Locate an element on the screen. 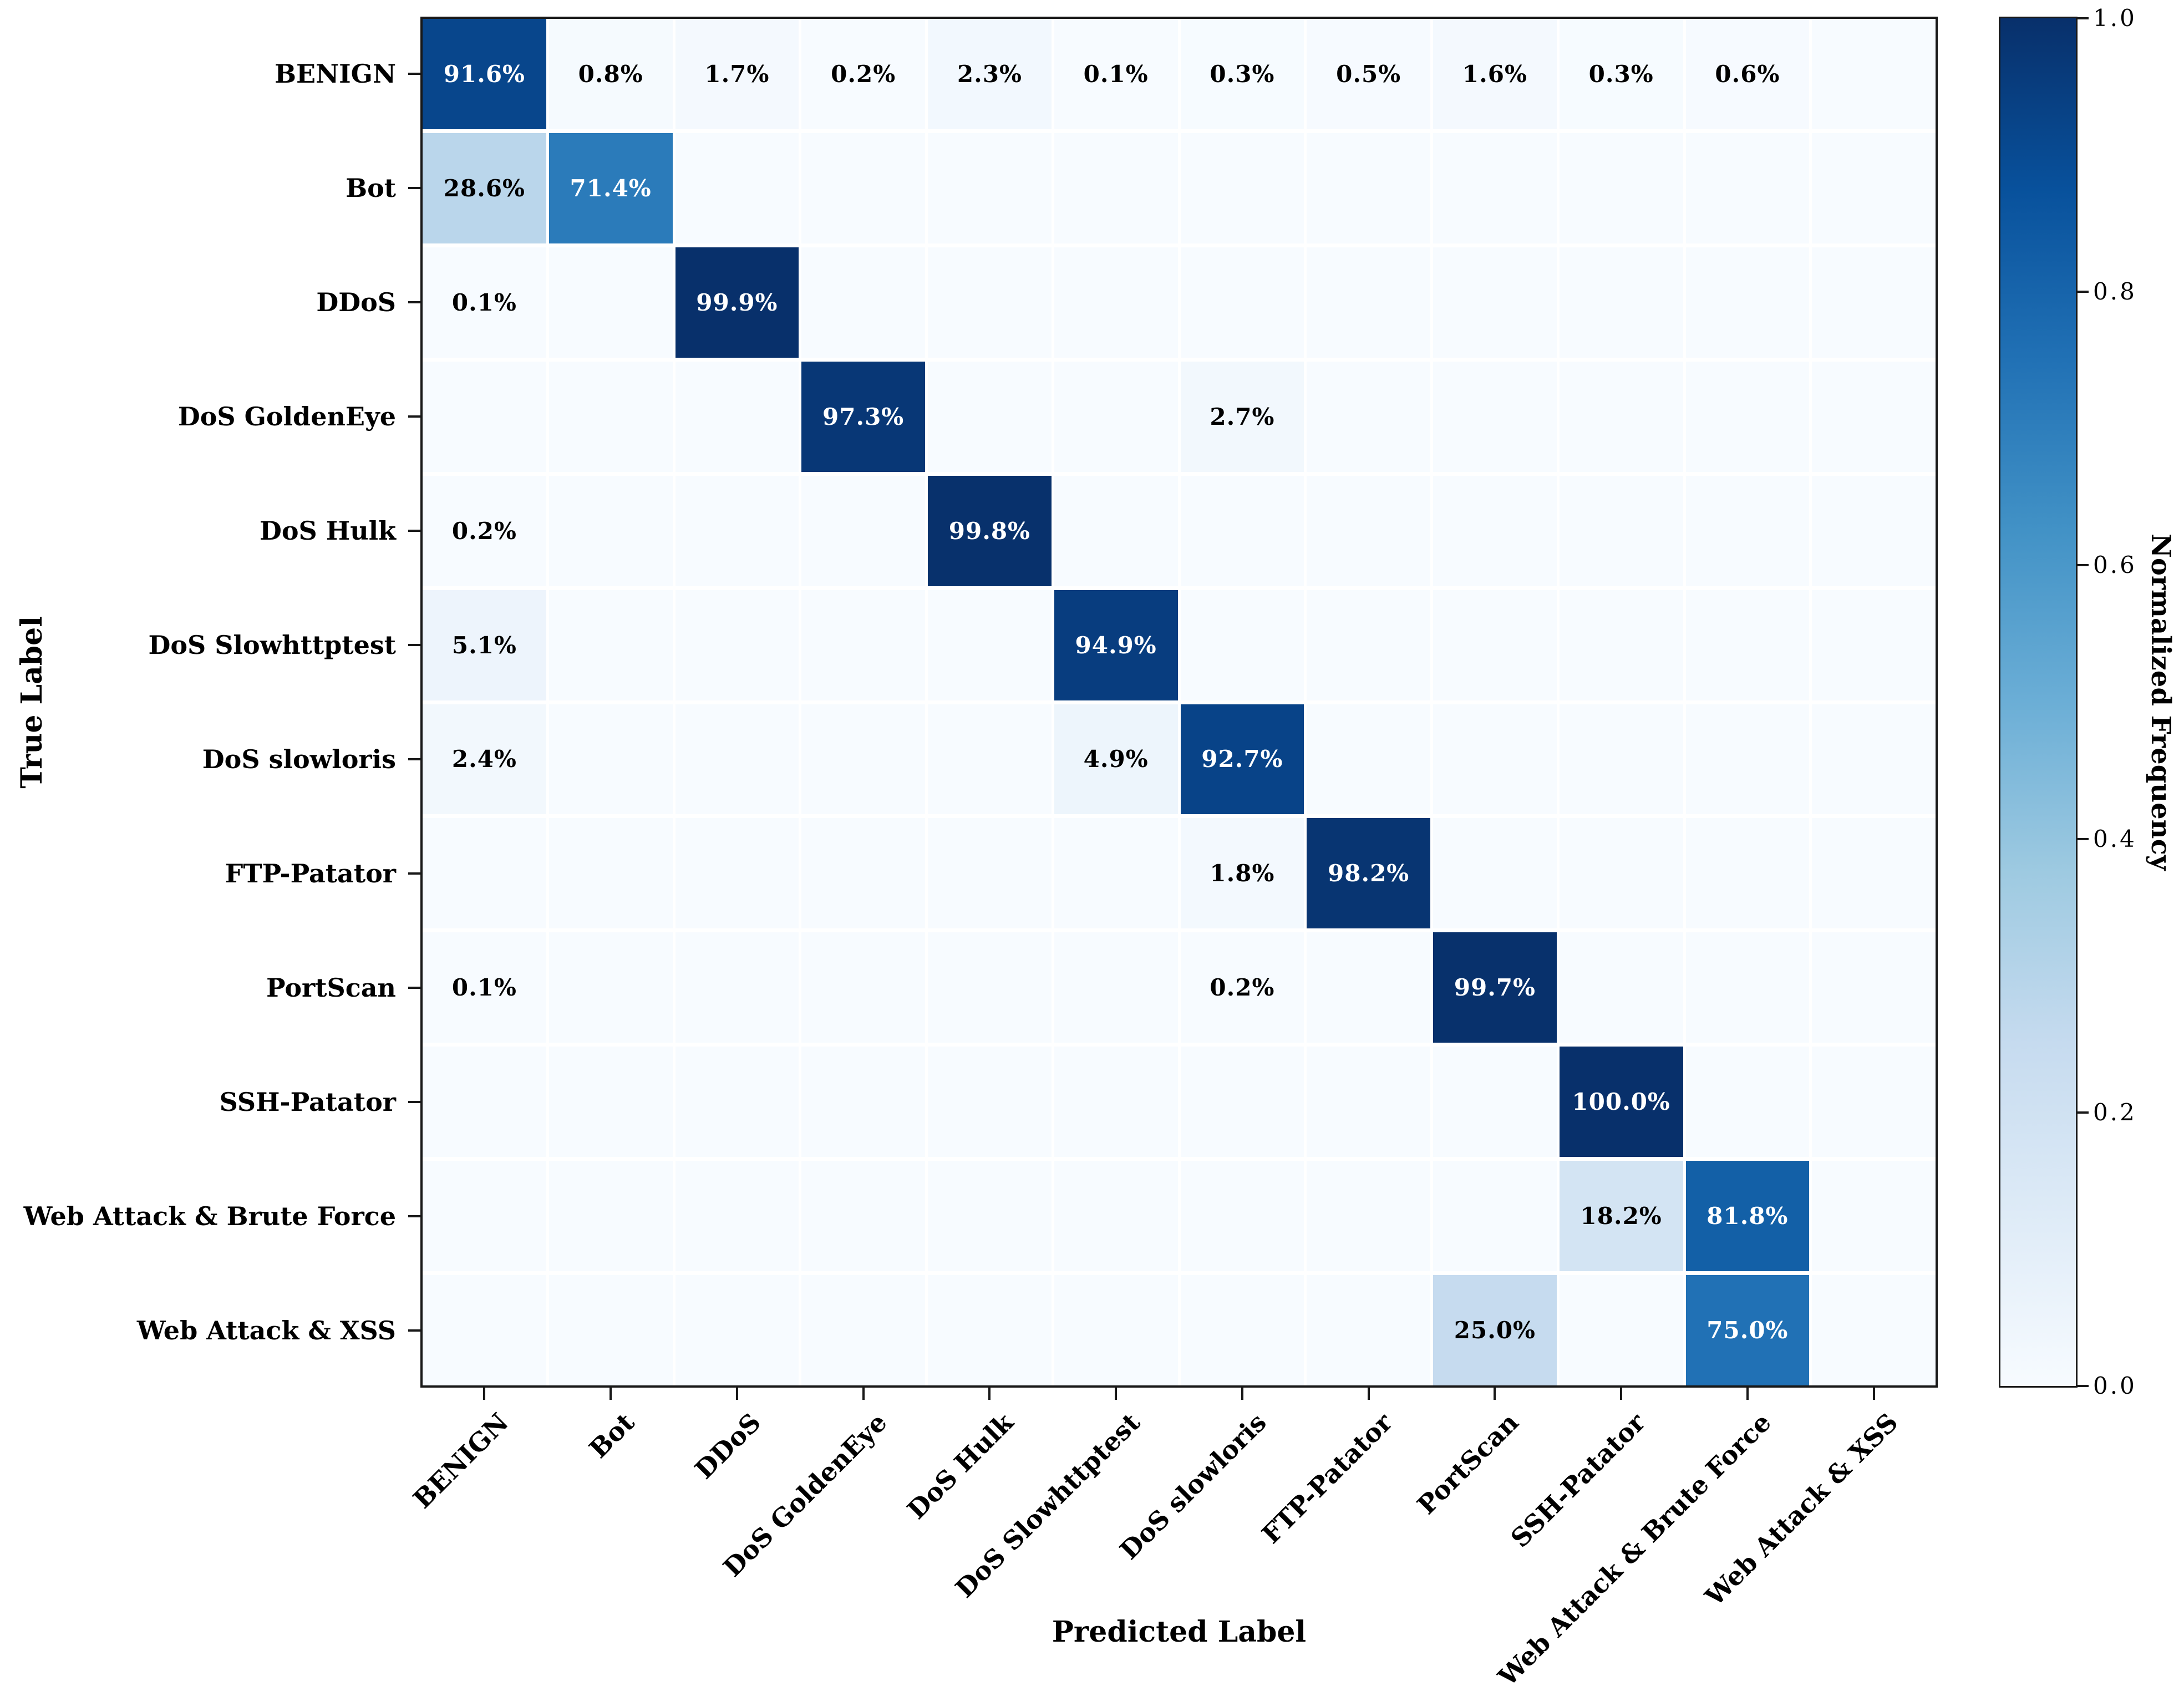 This screenshot has height=1686, width=2184. cell-value: 98.2% is located at coordinates (1369, 873).